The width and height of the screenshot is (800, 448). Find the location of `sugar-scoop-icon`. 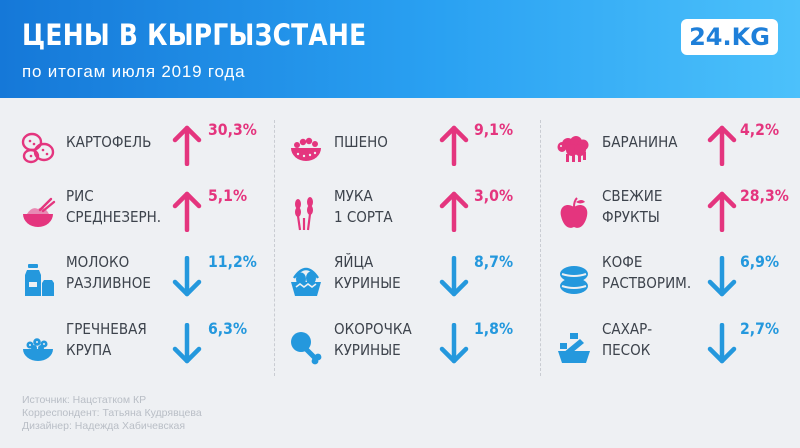

sugar-scoop-icon is located at coordinates (574, 347).